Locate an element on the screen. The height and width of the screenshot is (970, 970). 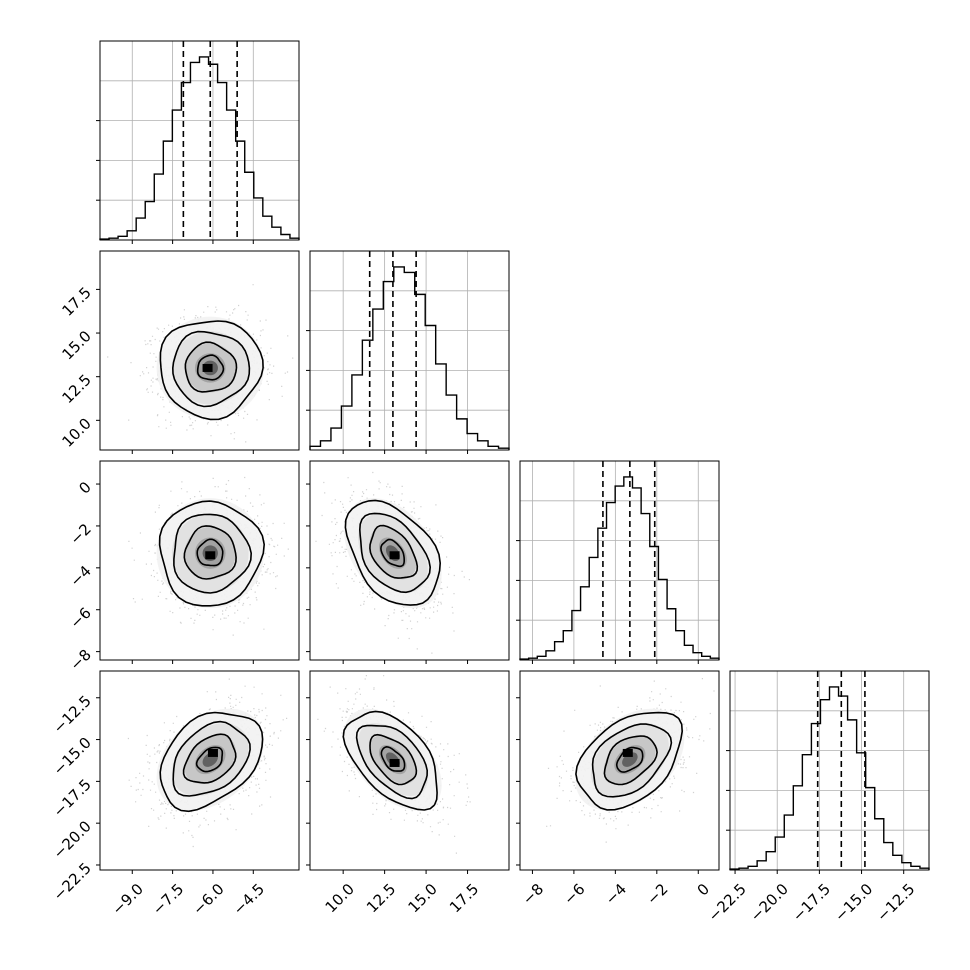
y-tick-label: −17.5 is located at coordinates (72, 797).